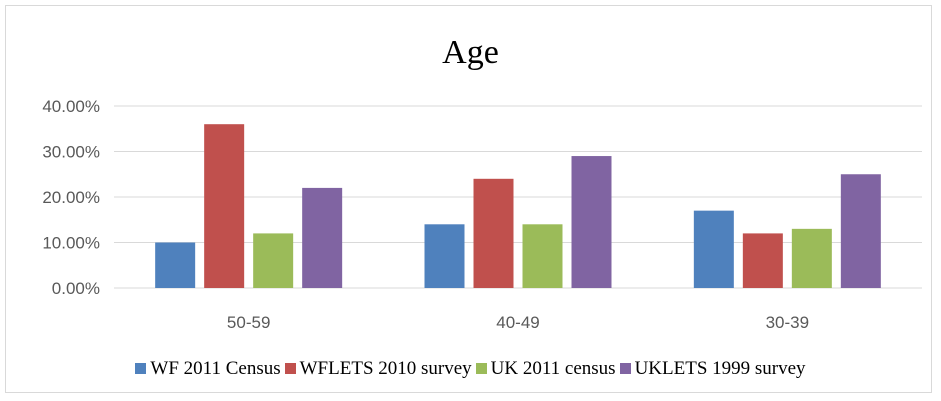 The height and width of the screenshot is (401, 941). I want to click on y-tick-label: 30.00%, so click(71, 152).